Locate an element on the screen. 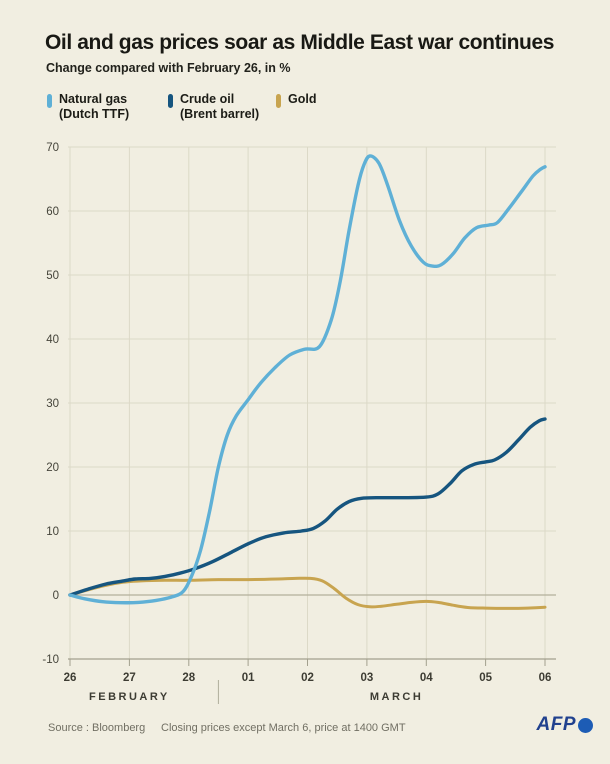  legend-label-line1: Natural gas is located at coordinates (93, 99).